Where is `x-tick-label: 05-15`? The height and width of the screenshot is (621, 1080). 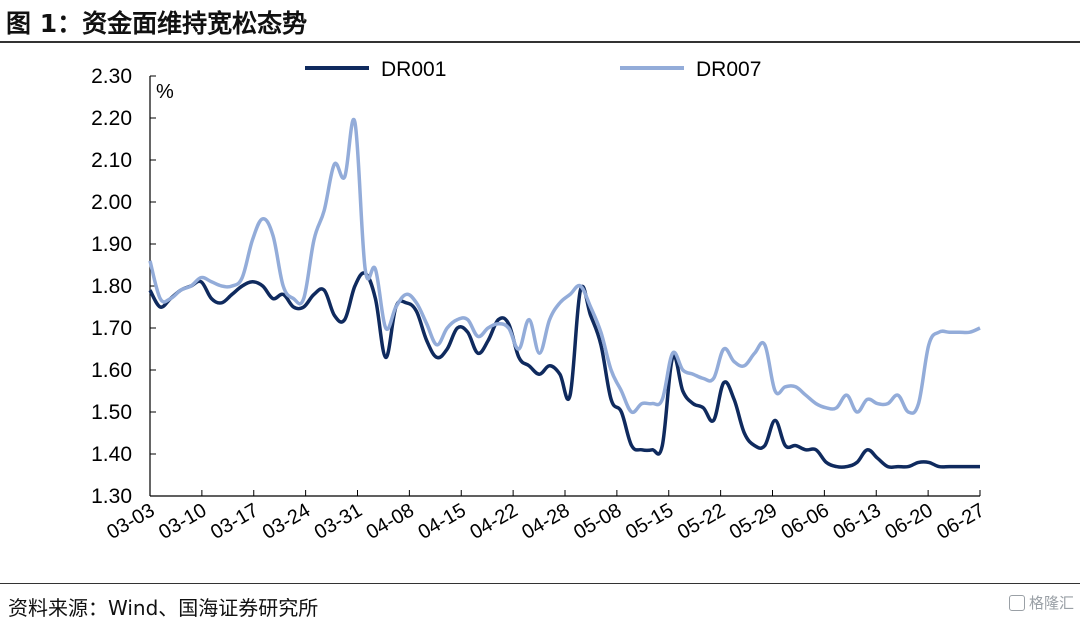
x-tick-label: 05-15 is located at coordinates (649, 521).